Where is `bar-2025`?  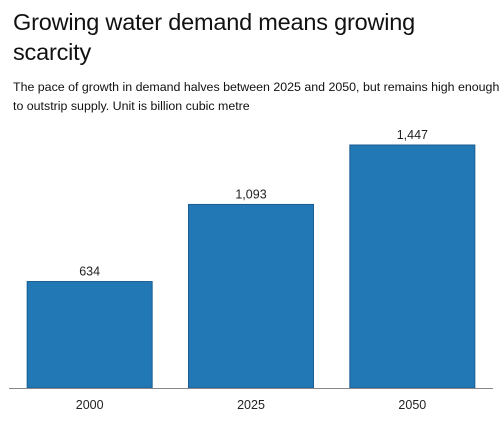
bar-2025 is located at coordinates (251, 296).